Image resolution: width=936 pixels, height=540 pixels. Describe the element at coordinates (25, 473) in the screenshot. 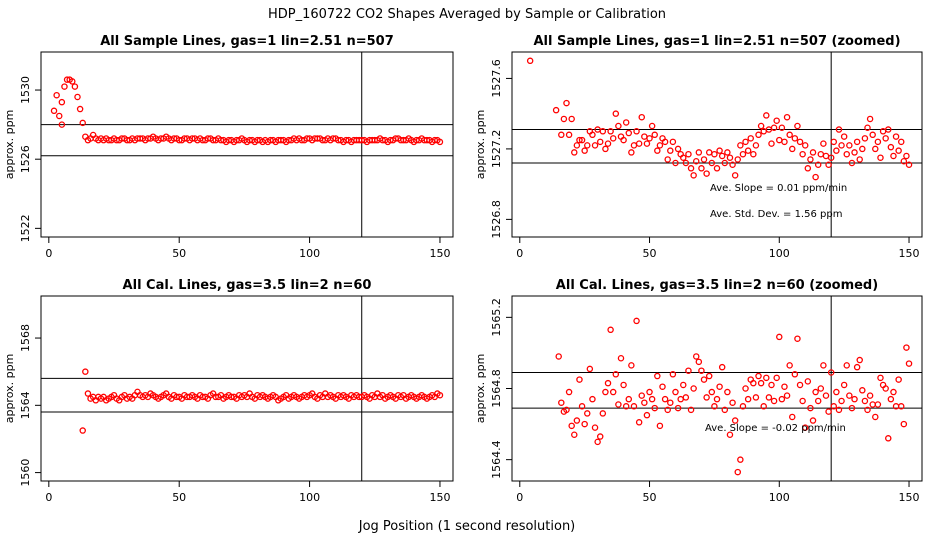

I see `y-tick-label: 1560` at that location.